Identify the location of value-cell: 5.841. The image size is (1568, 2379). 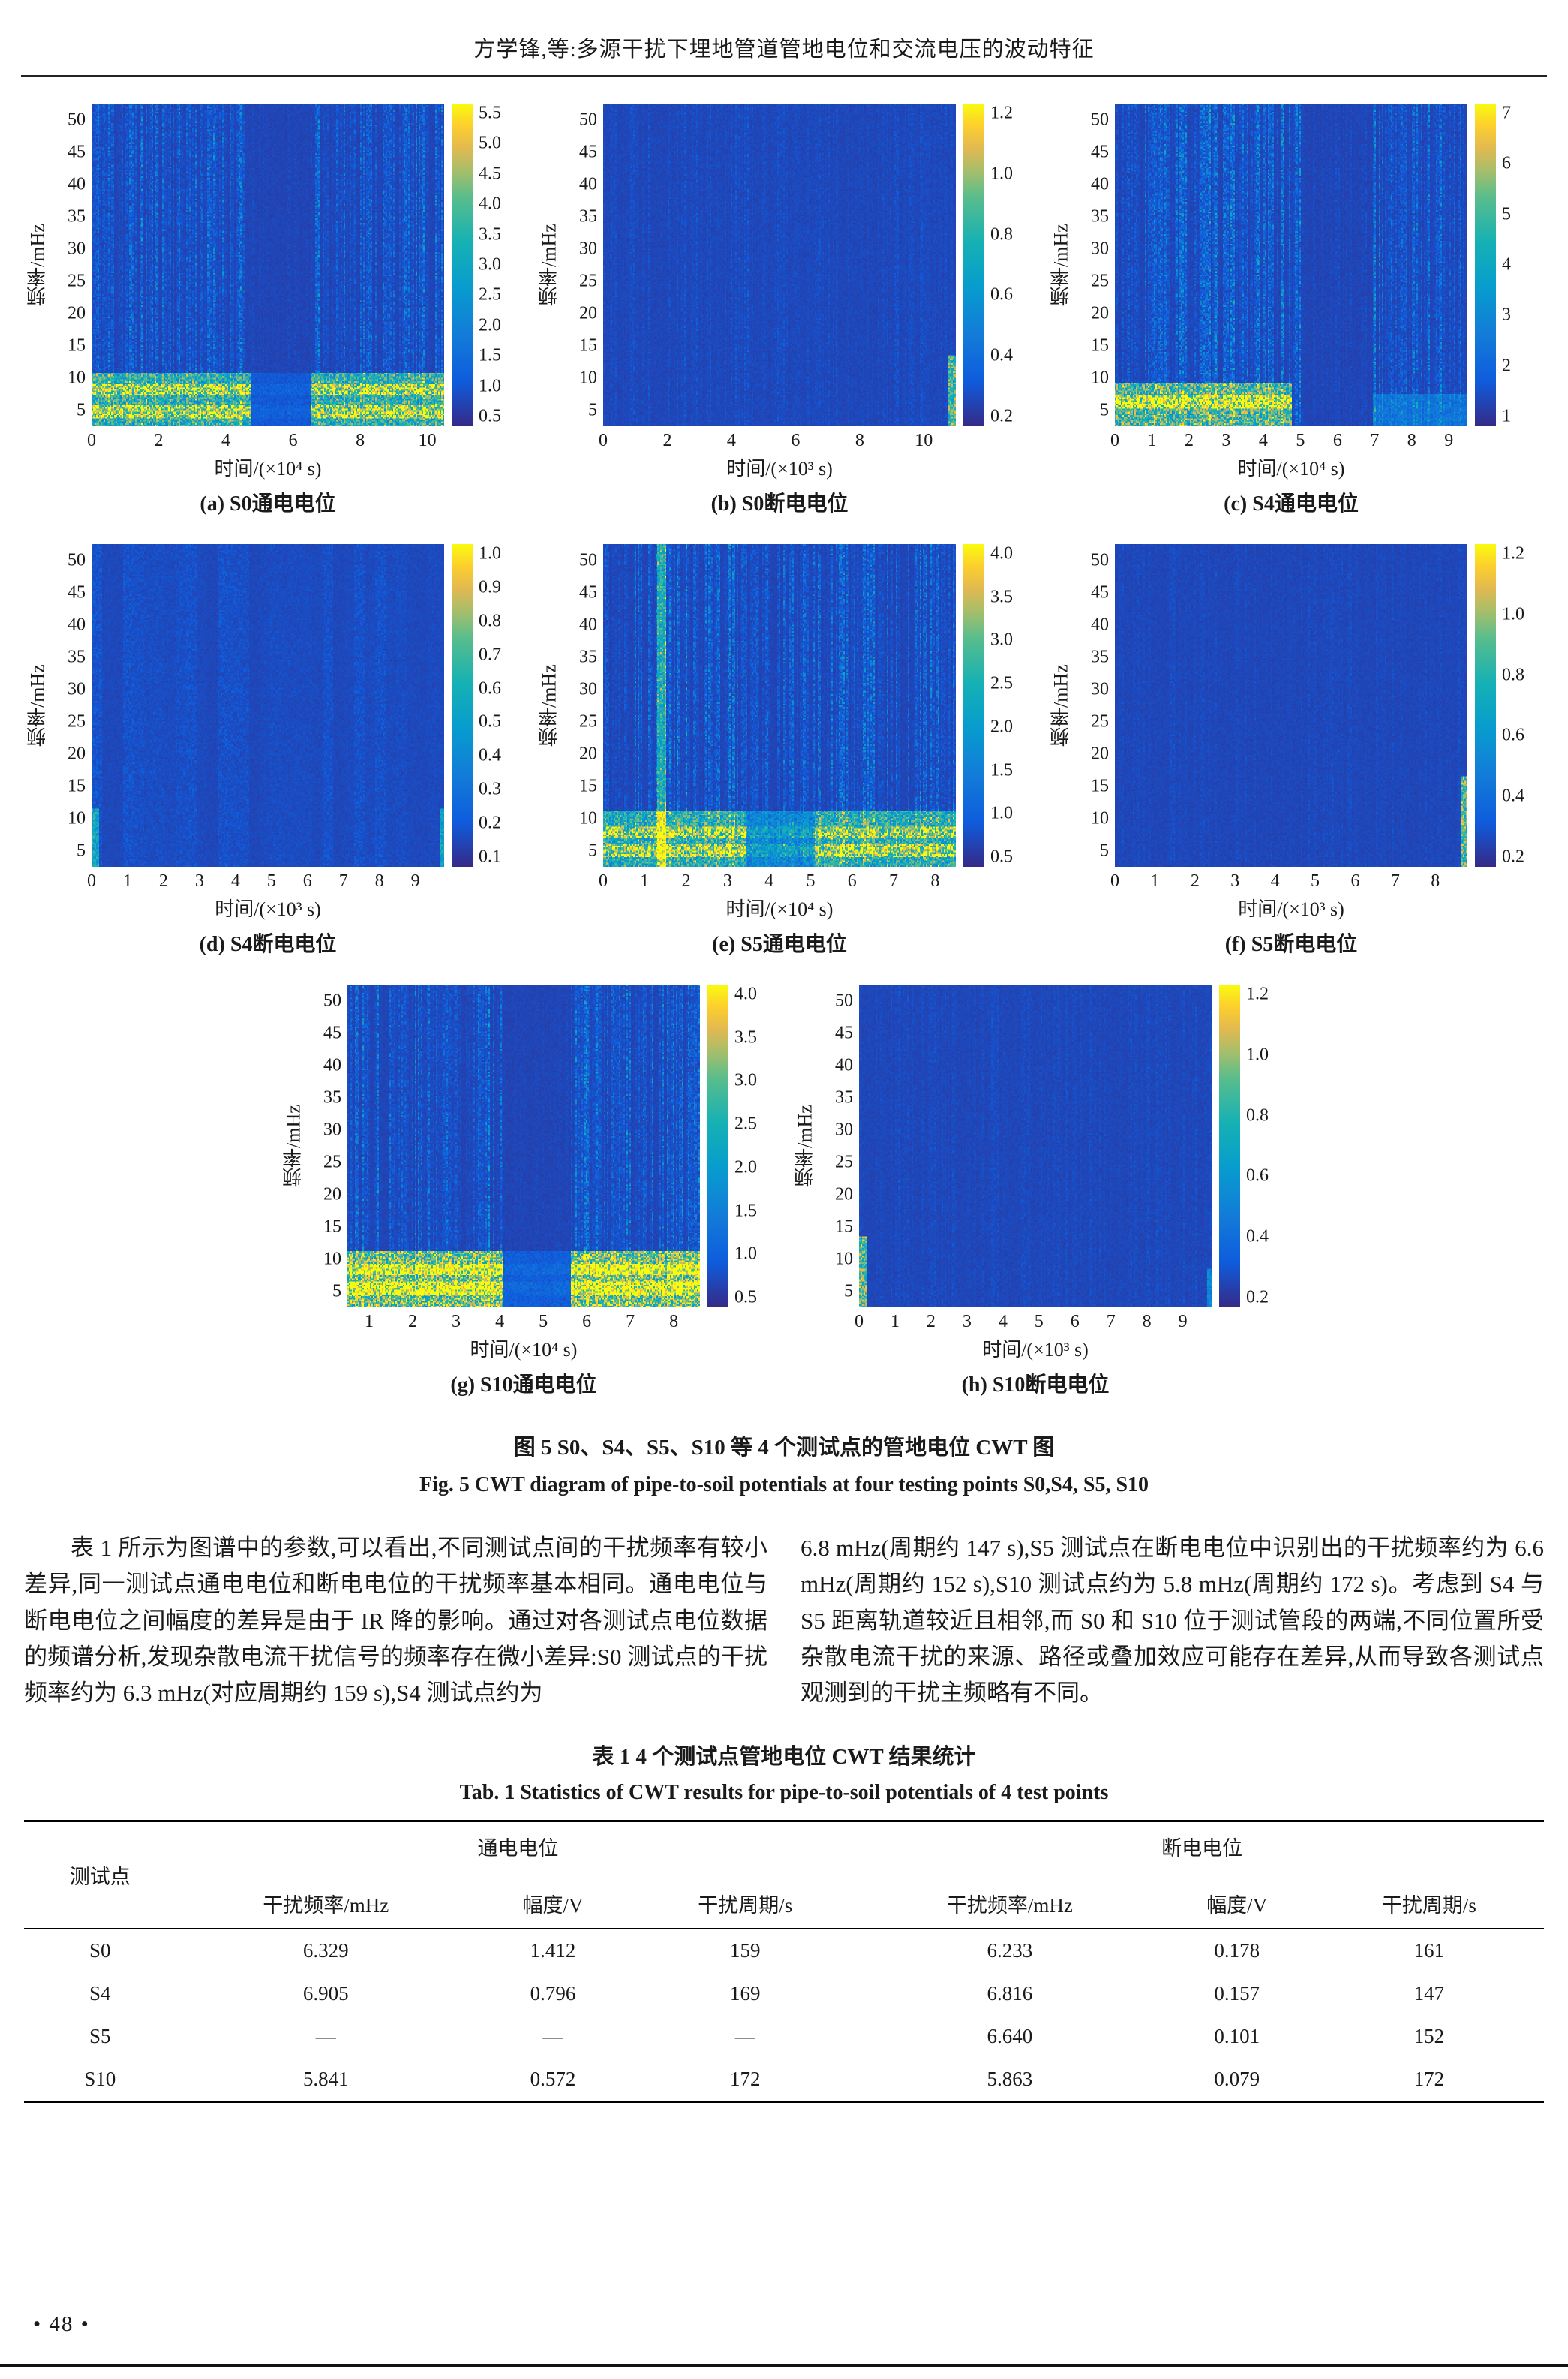
(326, 2078).